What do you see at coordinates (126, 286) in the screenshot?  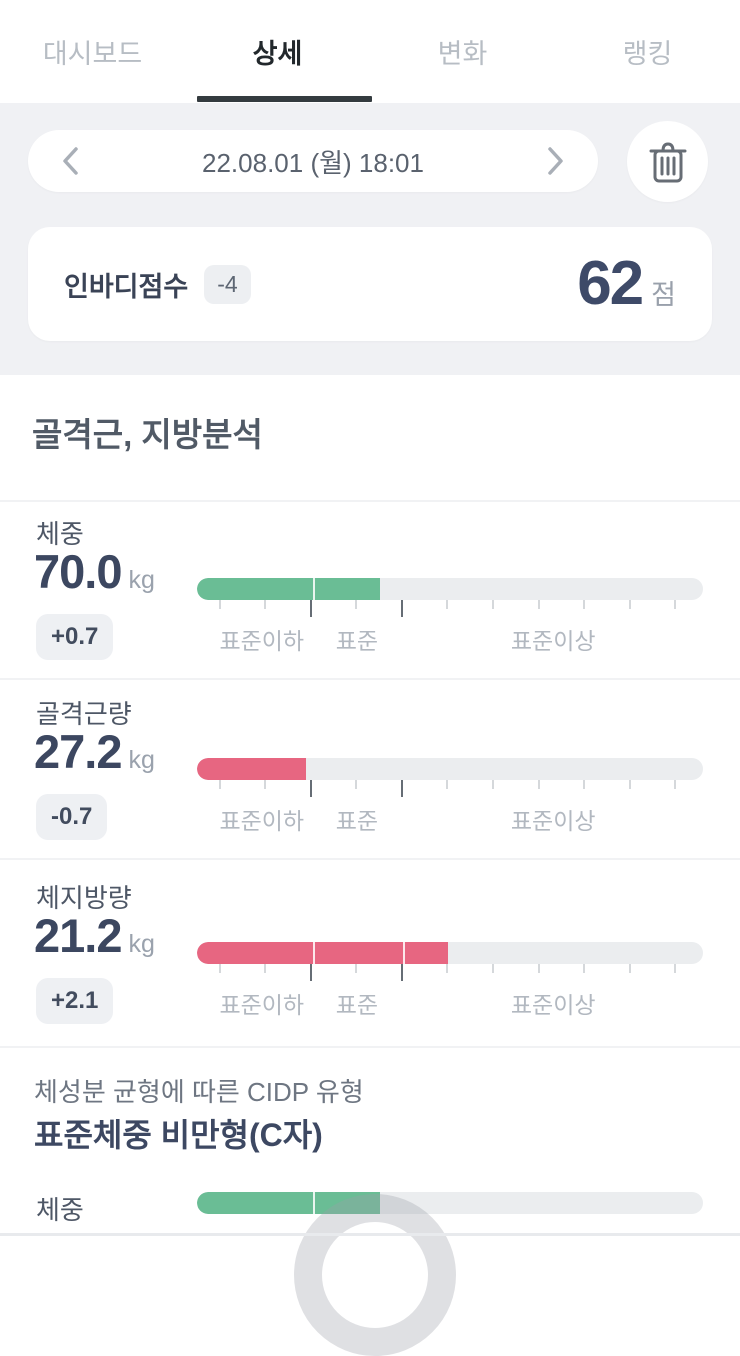 I see `score-label: 인바디점수` at bounding box center [126, 286].